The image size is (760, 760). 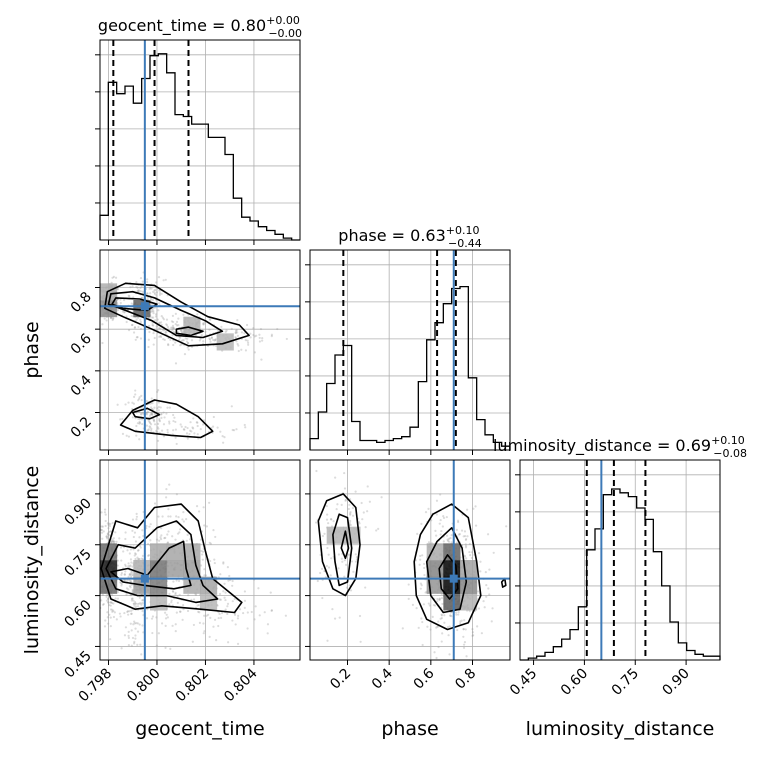 What do you see at coordinates (199, 729) in the screenshot?
I see `x-axis-label-geocent_time: geocent_time` at bounding box center [199, 729].